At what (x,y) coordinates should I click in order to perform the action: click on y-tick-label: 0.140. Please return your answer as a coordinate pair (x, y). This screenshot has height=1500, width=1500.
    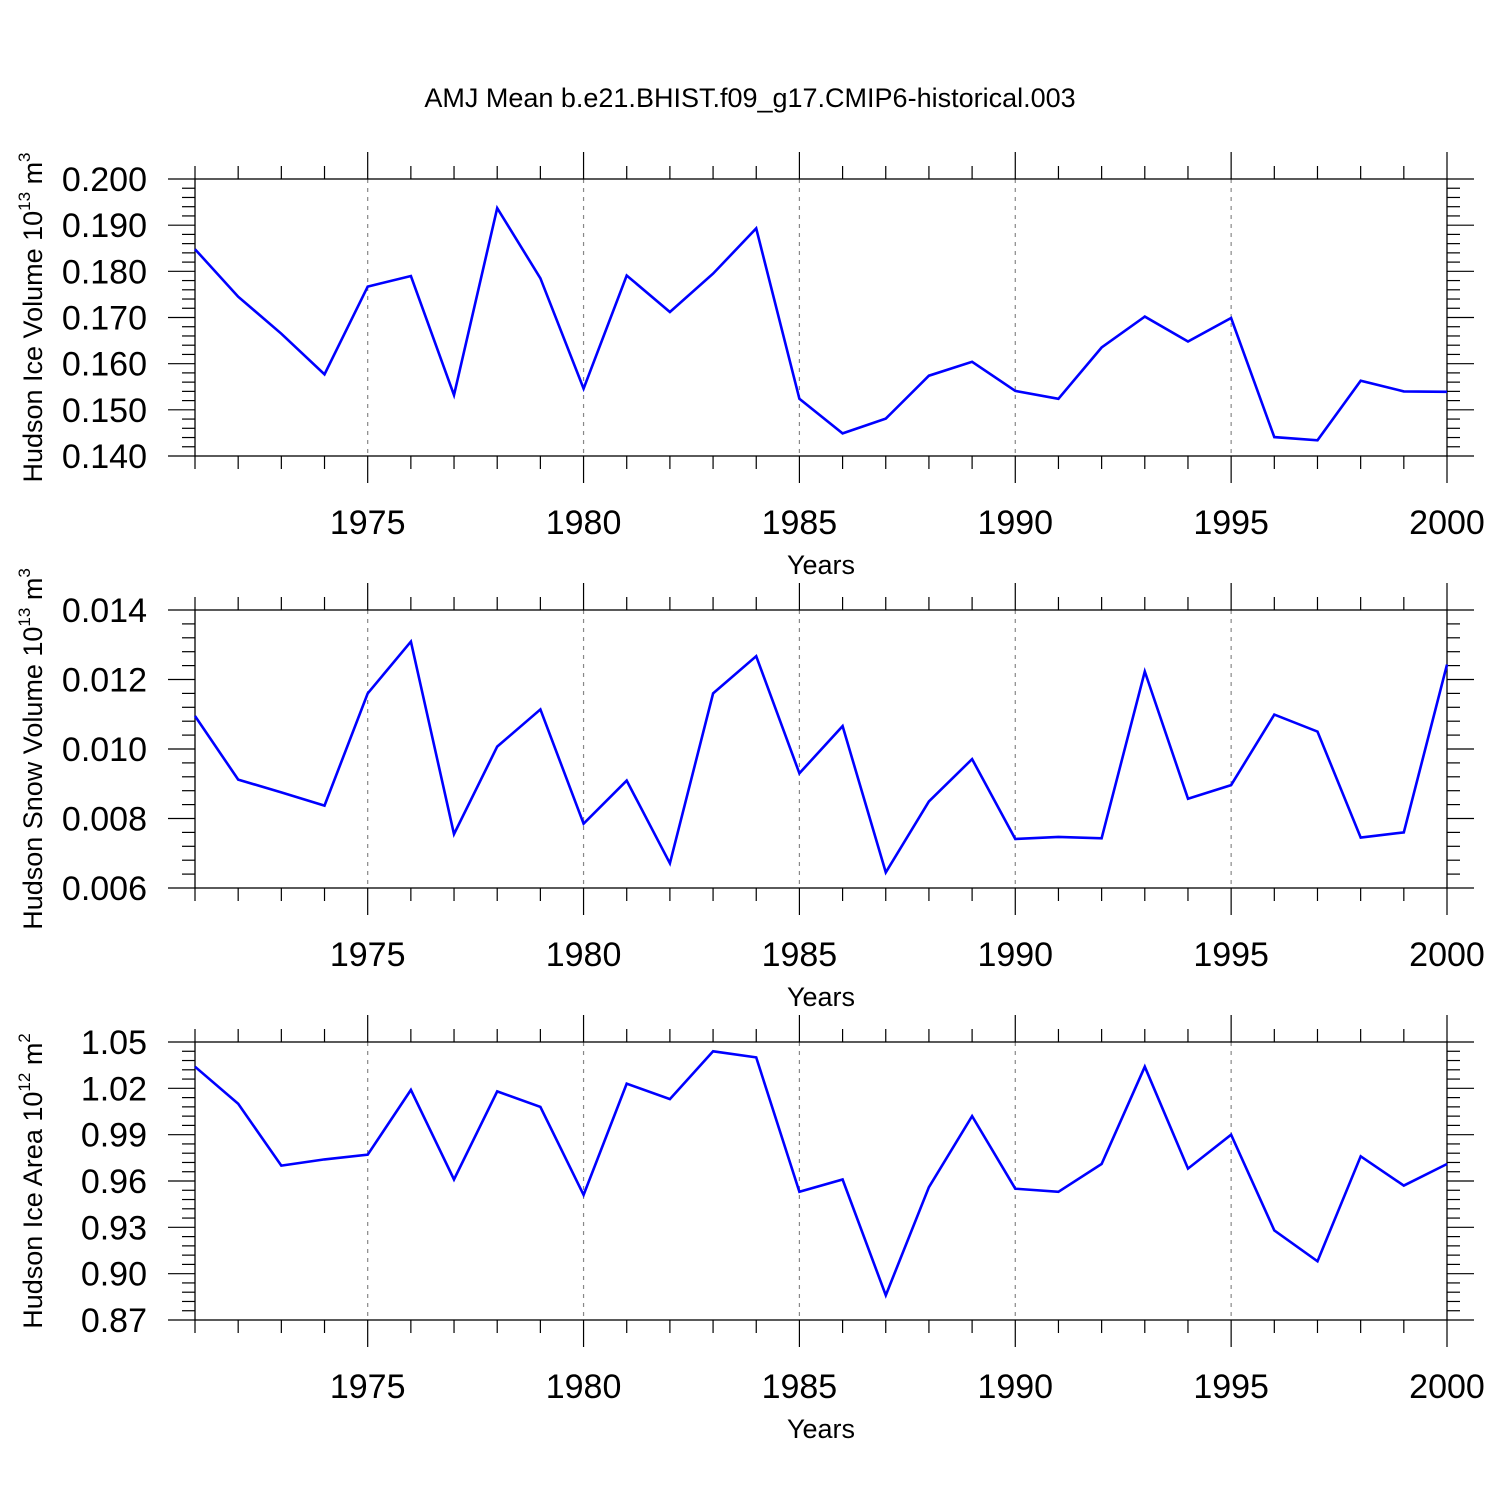
    Looking at the image, I should click on (104, 457).